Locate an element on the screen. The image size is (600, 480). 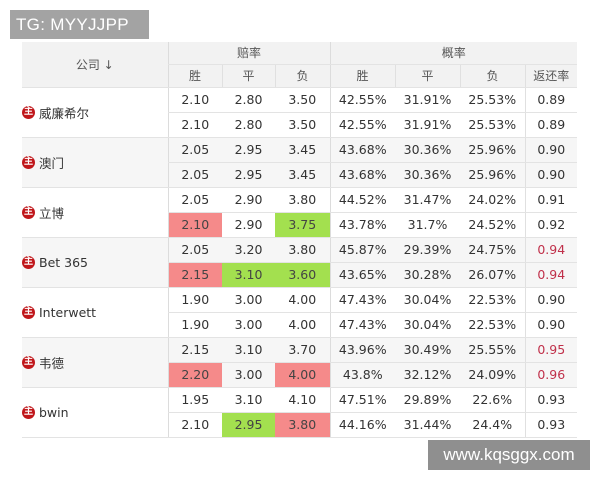
cell-win: 1.95 is located at coordinates (194, 400).